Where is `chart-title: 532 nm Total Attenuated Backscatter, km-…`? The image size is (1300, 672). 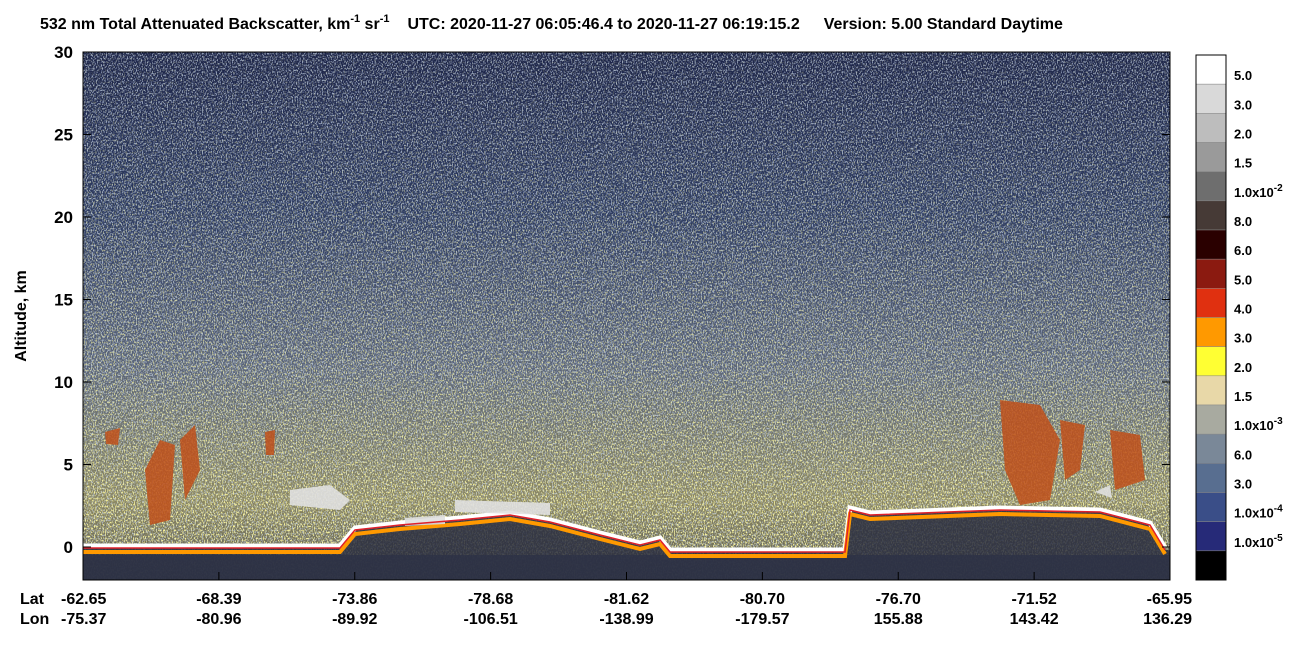 chart-title: 532 nm Total Attenuated Backscatter, km-… is located at coordinates (551, 23).